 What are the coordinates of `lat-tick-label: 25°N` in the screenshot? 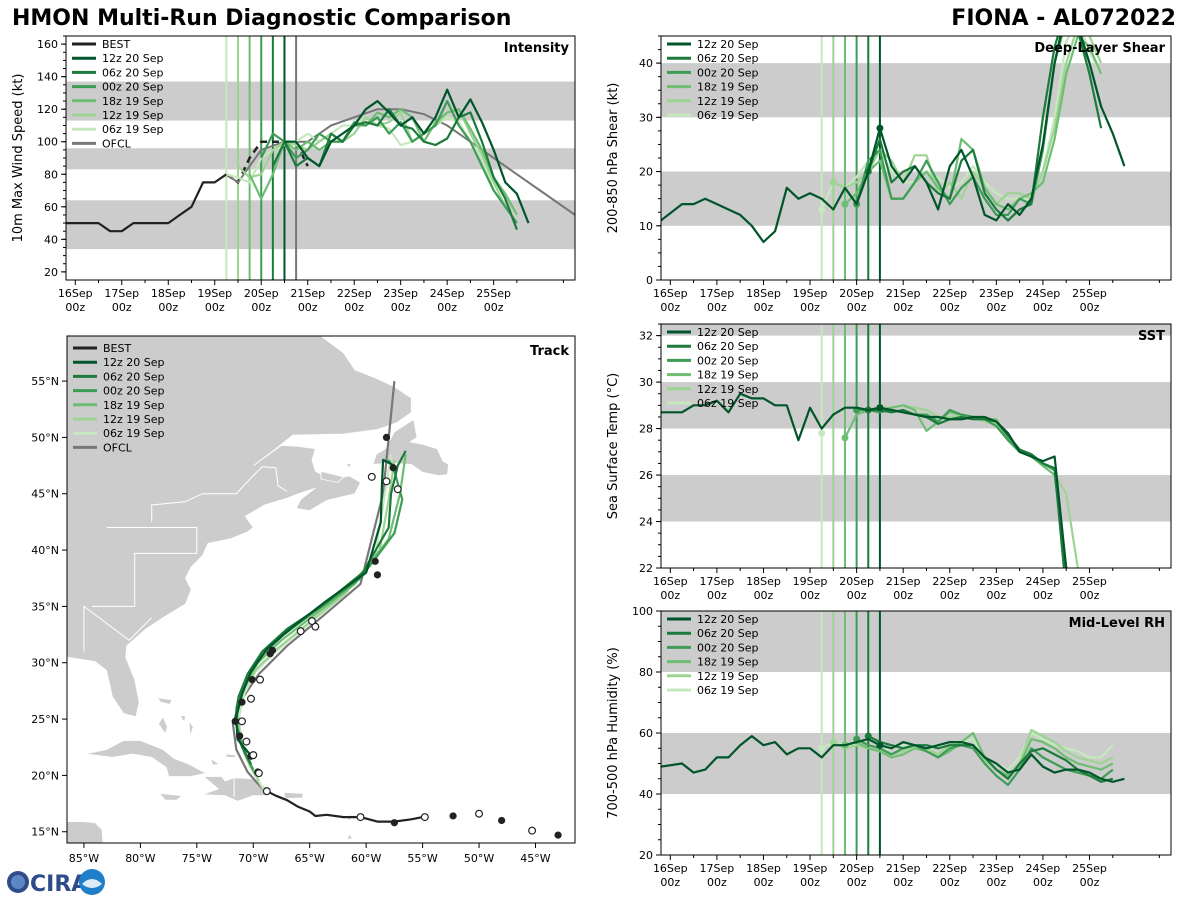 It's located at (45, 719).